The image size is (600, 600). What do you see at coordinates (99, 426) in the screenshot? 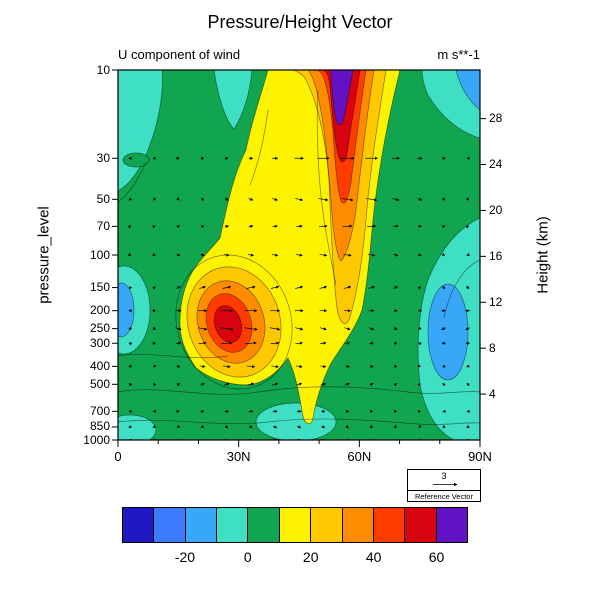
I see `pressure-tick-label: 850` at bounding box center [99, 426].